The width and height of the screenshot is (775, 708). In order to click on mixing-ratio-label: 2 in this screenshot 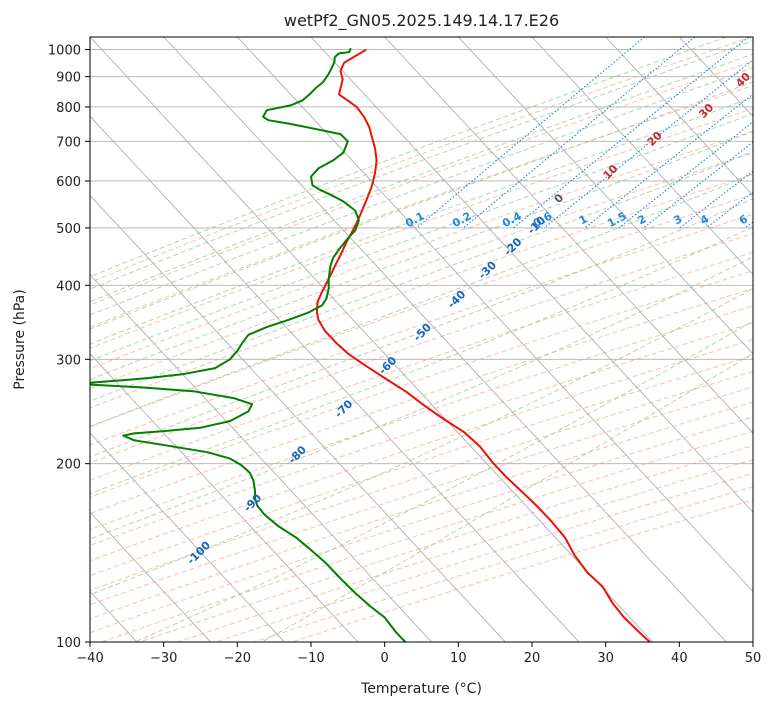, I will do `click(641, 219)`.